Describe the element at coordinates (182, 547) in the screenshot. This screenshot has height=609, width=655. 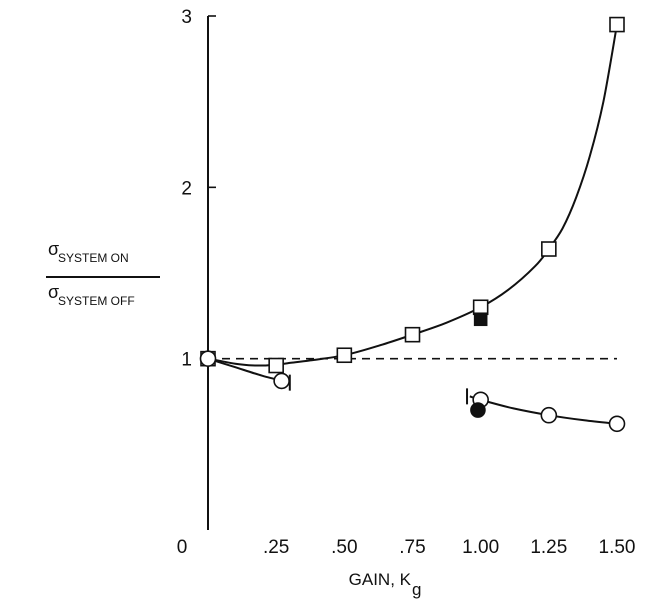
I see `x-tick-label: 0` at that location.